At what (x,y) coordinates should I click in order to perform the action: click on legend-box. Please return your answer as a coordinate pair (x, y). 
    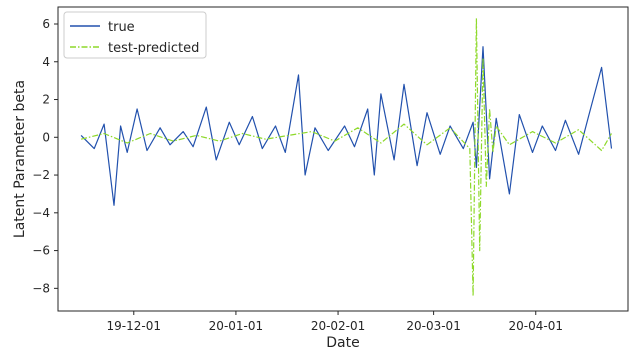
    Looking at the image, I should click on (135, 35).